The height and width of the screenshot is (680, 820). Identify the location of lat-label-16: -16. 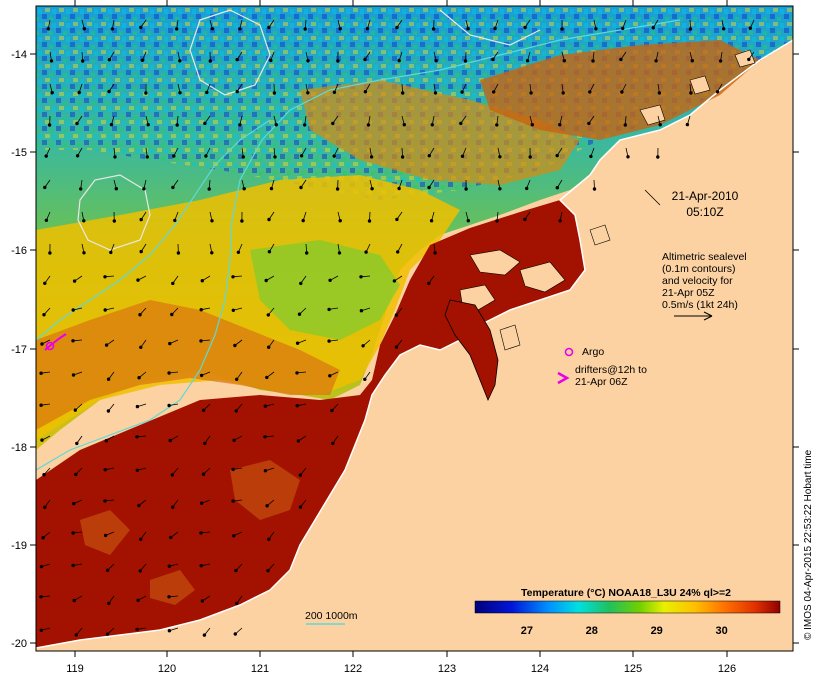
(19, 251).